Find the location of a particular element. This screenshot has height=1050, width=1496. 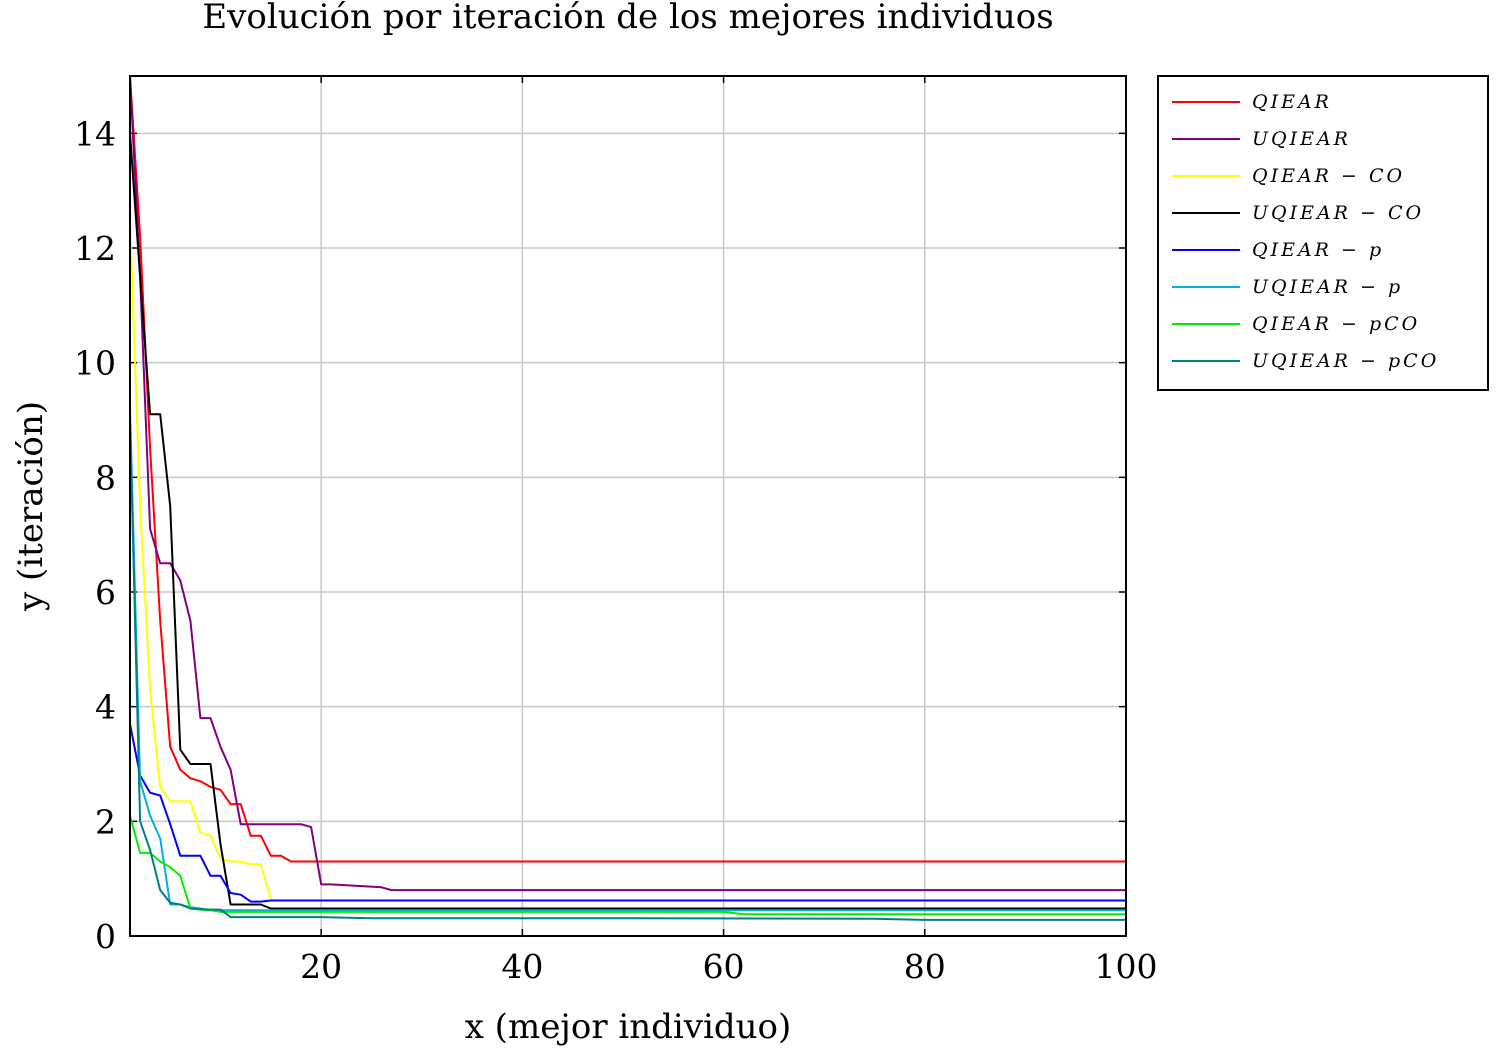

legend-label: QIEAR − p is located at coordinates (1318, 250).